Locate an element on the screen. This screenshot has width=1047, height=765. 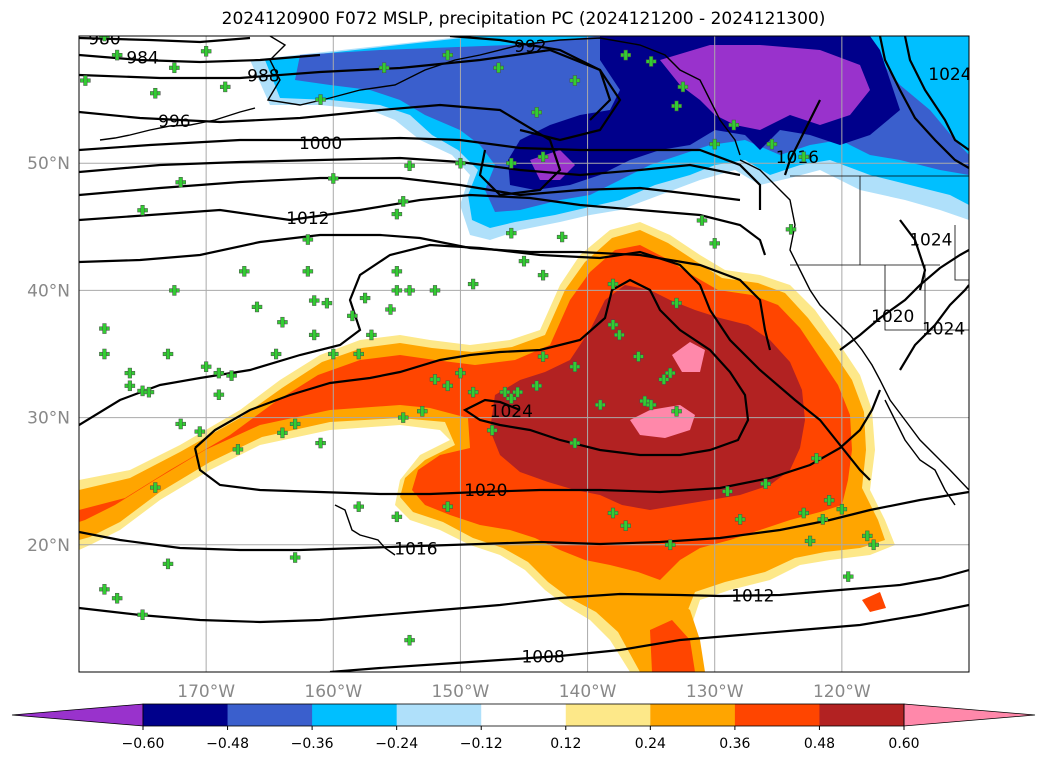
colorbar-tick-label: 0.12 is located at coordinates (565, 744).